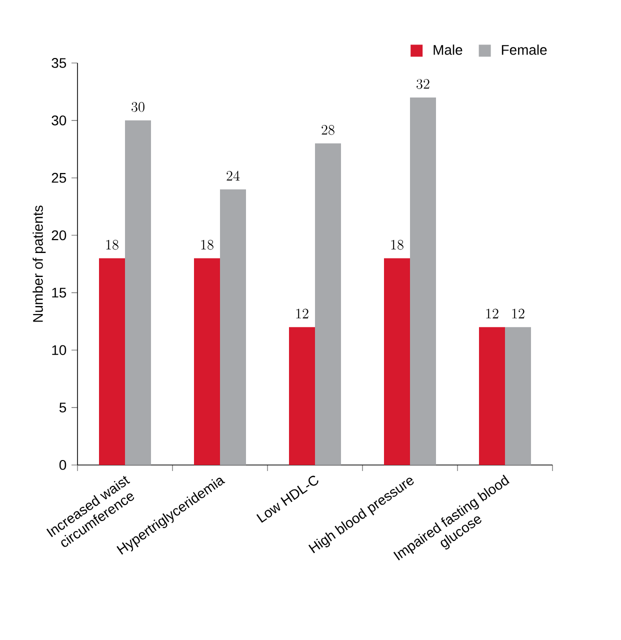 The height and width of the screenshot is (640, 621). Describe the element at coordinates (423, 84) in the screenshot. I see `data-label: 32` at that location.